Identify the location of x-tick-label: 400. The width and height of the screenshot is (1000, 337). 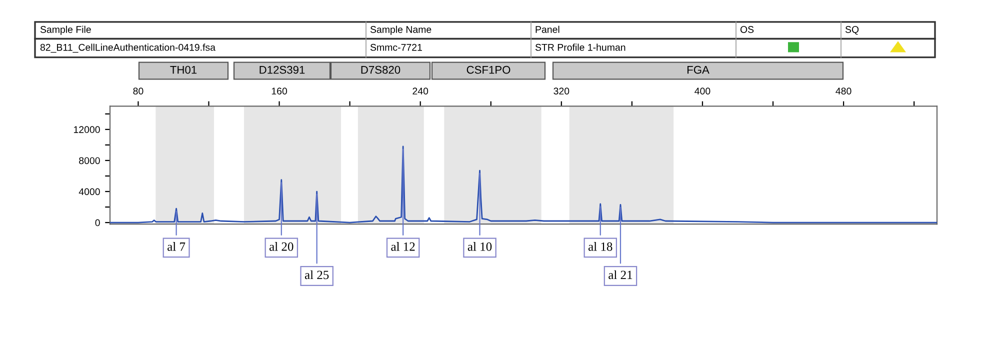
(702, 91).